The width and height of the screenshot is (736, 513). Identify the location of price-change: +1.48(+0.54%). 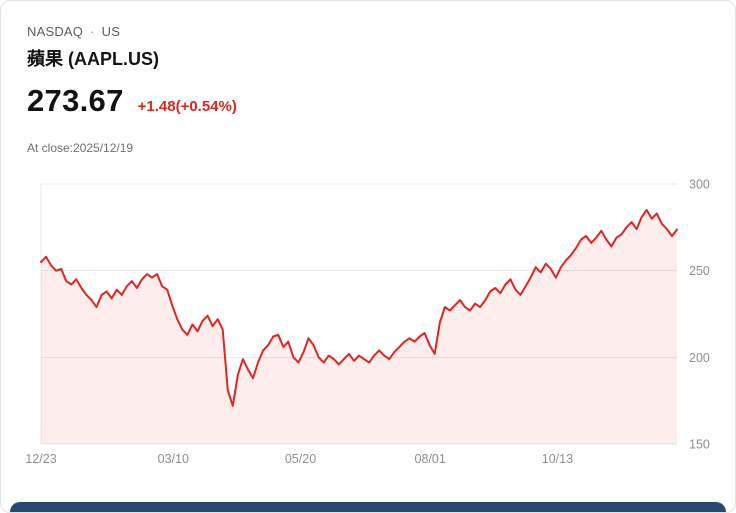
(187, 106).